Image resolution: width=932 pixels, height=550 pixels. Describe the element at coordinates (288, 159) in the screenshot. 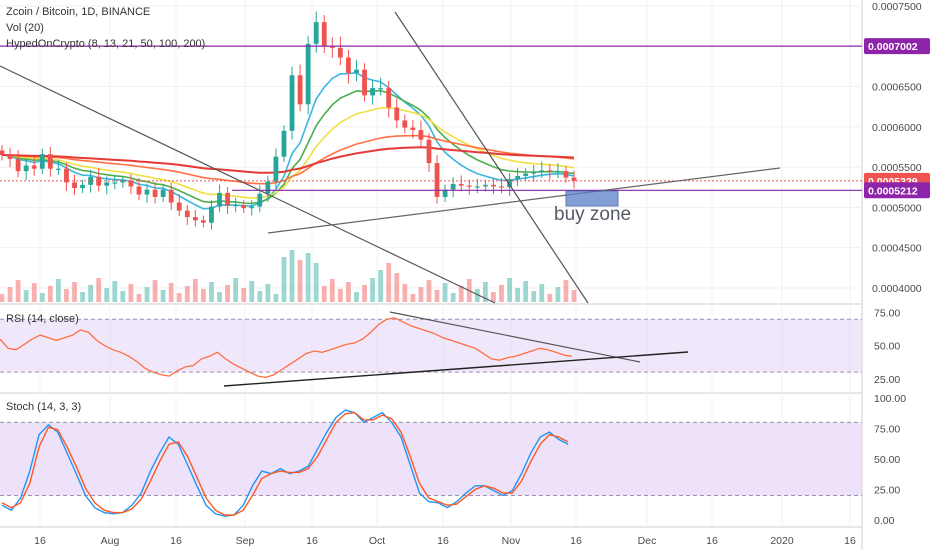

I see `ema50-line` at that location.